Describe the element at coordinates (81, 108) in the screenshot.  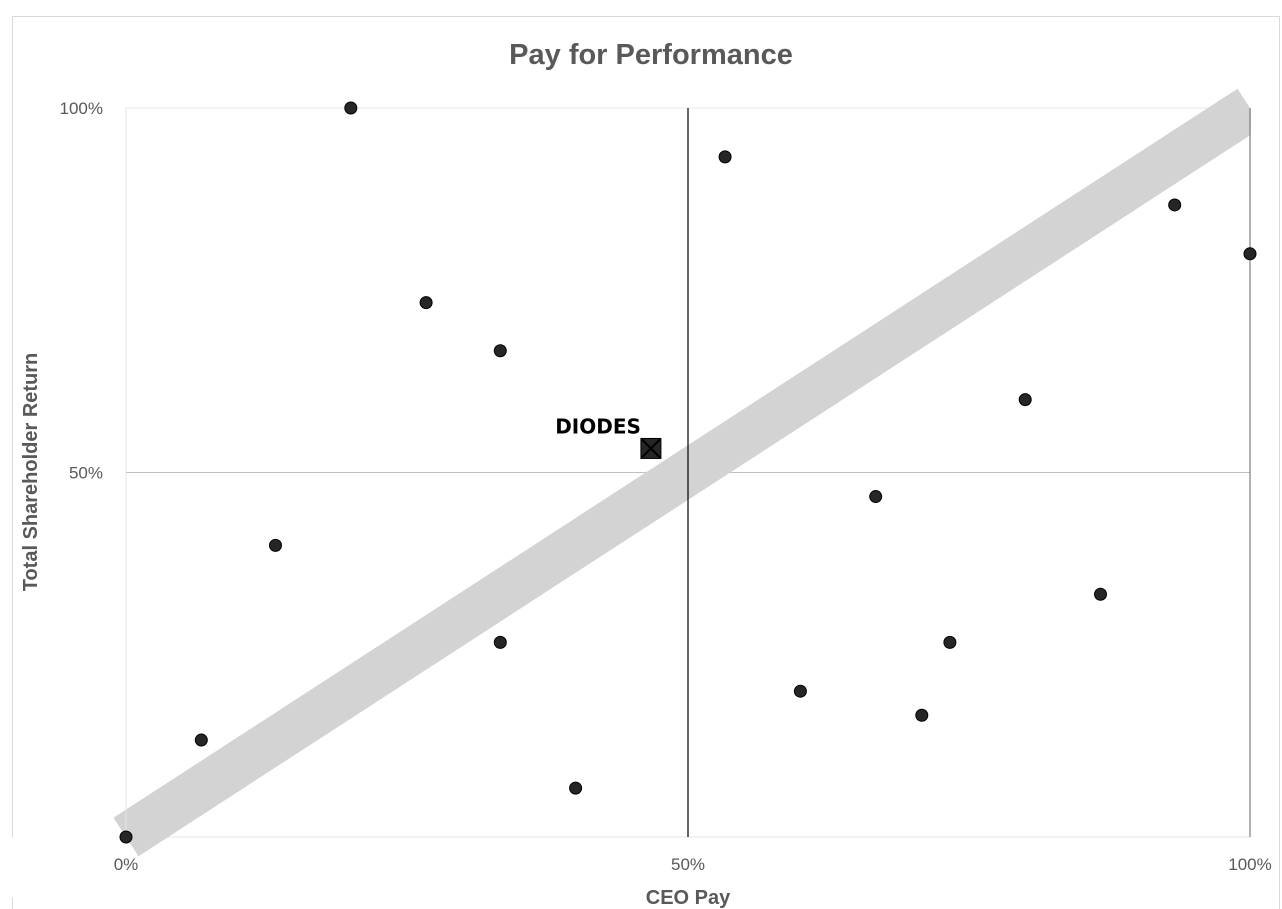
I see `y-tick-label: 100%` at that location.